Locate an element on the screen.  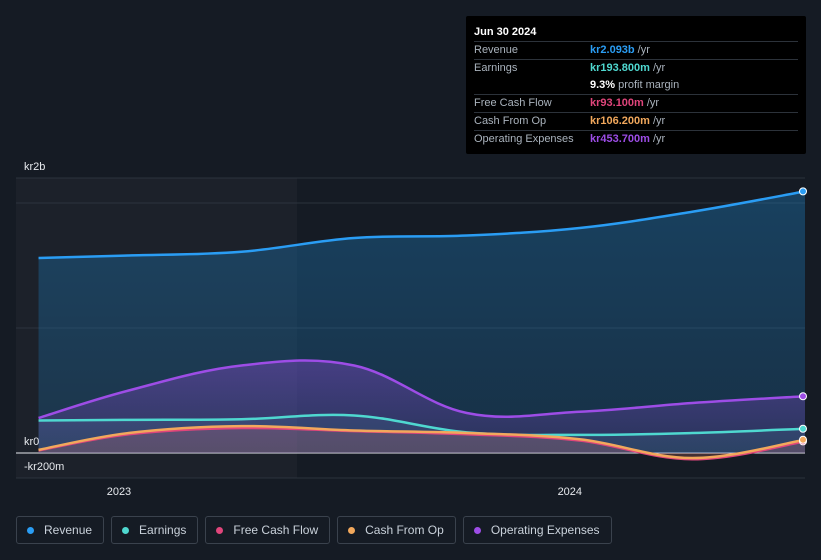
tooltip-unit: profit margin is located at coordinates (649, 85).